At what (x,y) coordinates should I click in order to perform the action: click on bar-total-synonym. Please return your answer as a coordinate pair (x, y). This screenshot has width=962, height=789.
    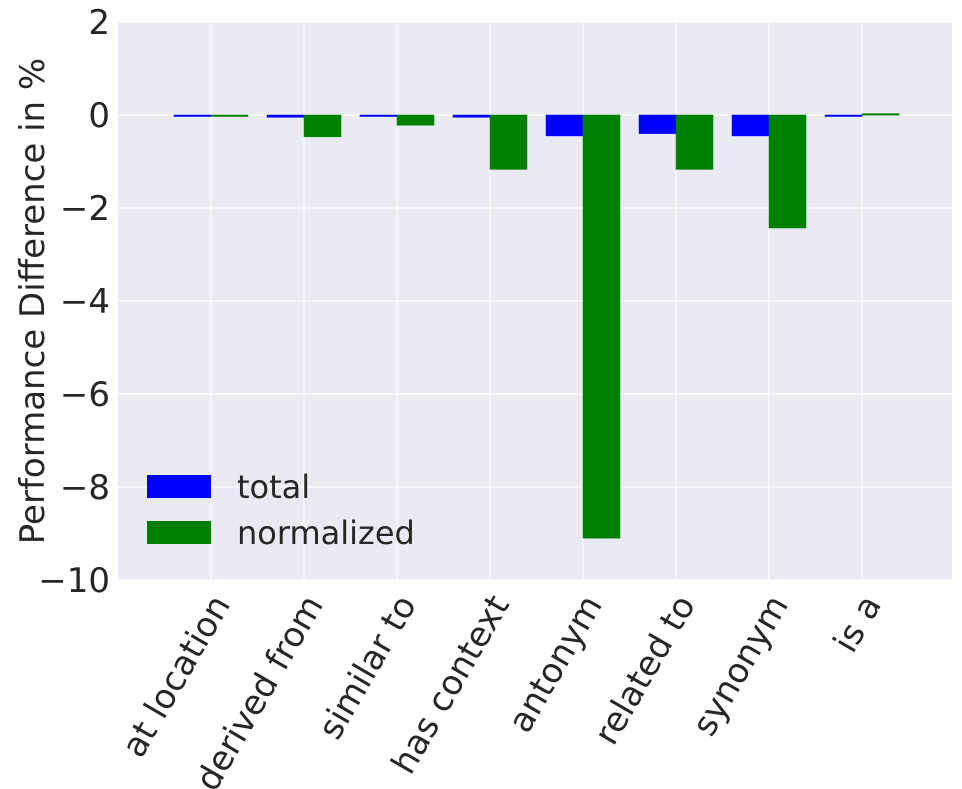
    Looking at the image, I should click on (750, 125).